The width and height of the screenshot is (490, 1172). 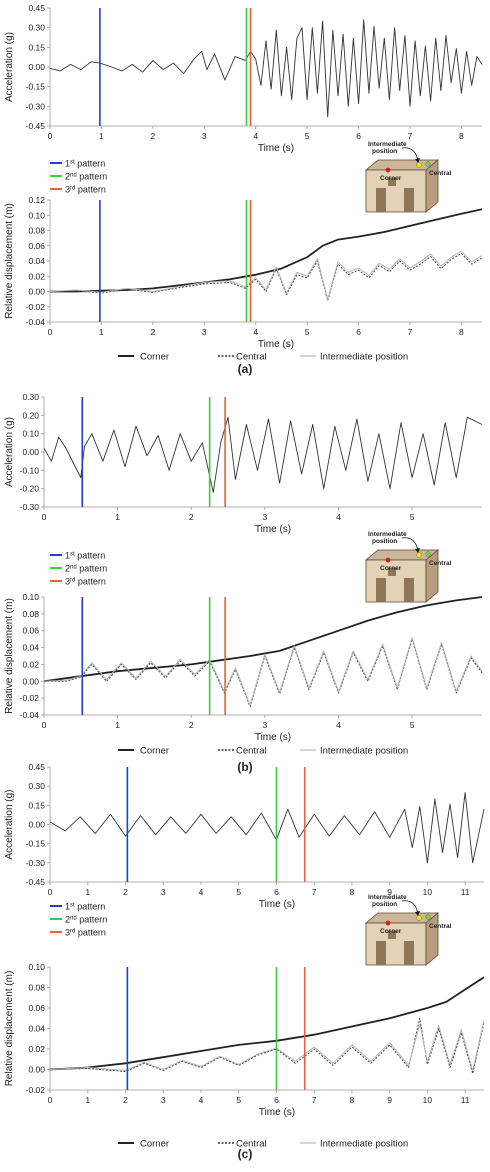 What do you see at coordinates (9, 261) in the screenshot?
I see `y-axis-label: Relative displacement (m)` at bounding box center [9, 261].